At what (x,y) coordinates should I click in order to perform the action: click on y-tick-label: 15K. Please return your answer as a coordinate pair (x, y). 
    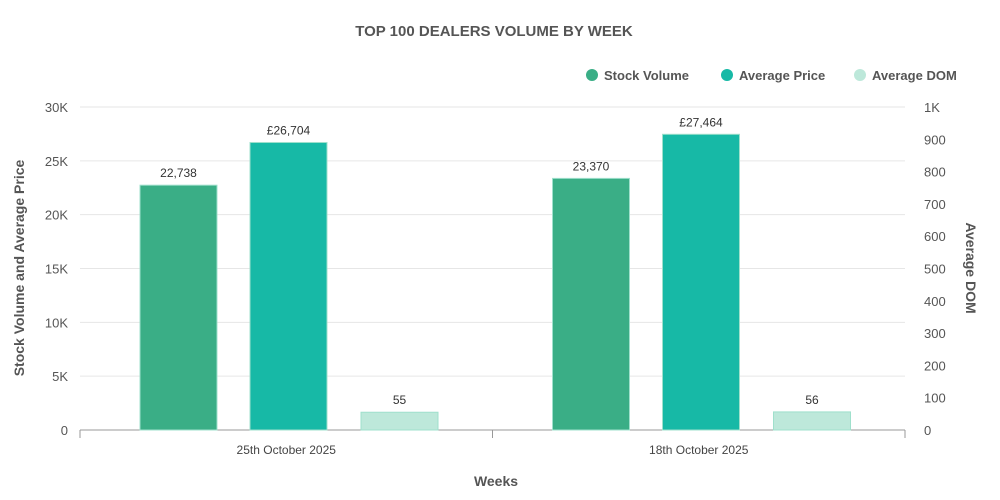
    Looking at the image, I should click on (56, 269).